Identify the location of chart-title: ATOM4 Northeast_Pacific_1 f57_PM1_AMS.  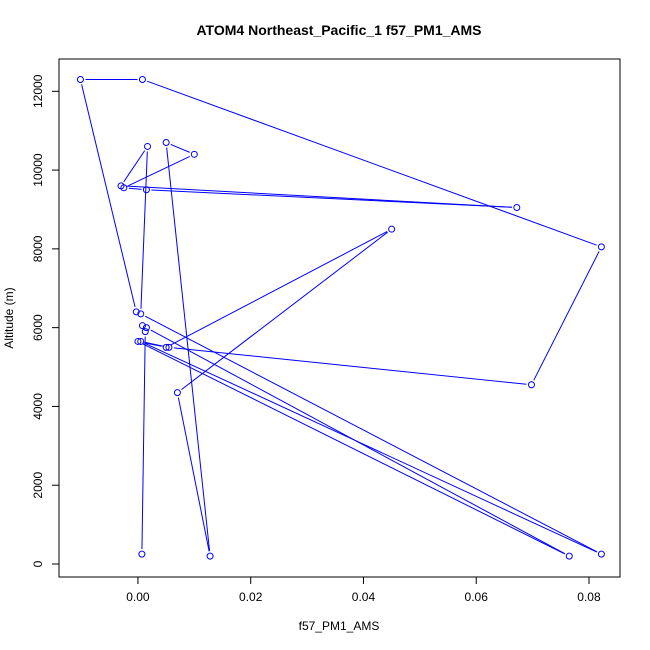
(338, 30).